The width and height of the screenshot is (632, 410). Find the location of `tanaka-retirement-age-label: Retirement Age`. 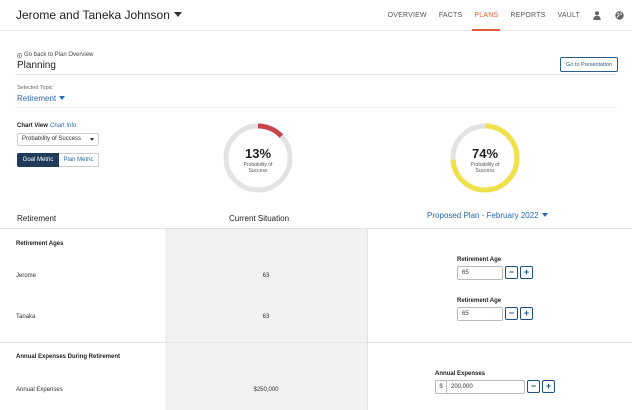

tanaka-retirement-age-label: Retirement Age is located at coordinates (479, 301).